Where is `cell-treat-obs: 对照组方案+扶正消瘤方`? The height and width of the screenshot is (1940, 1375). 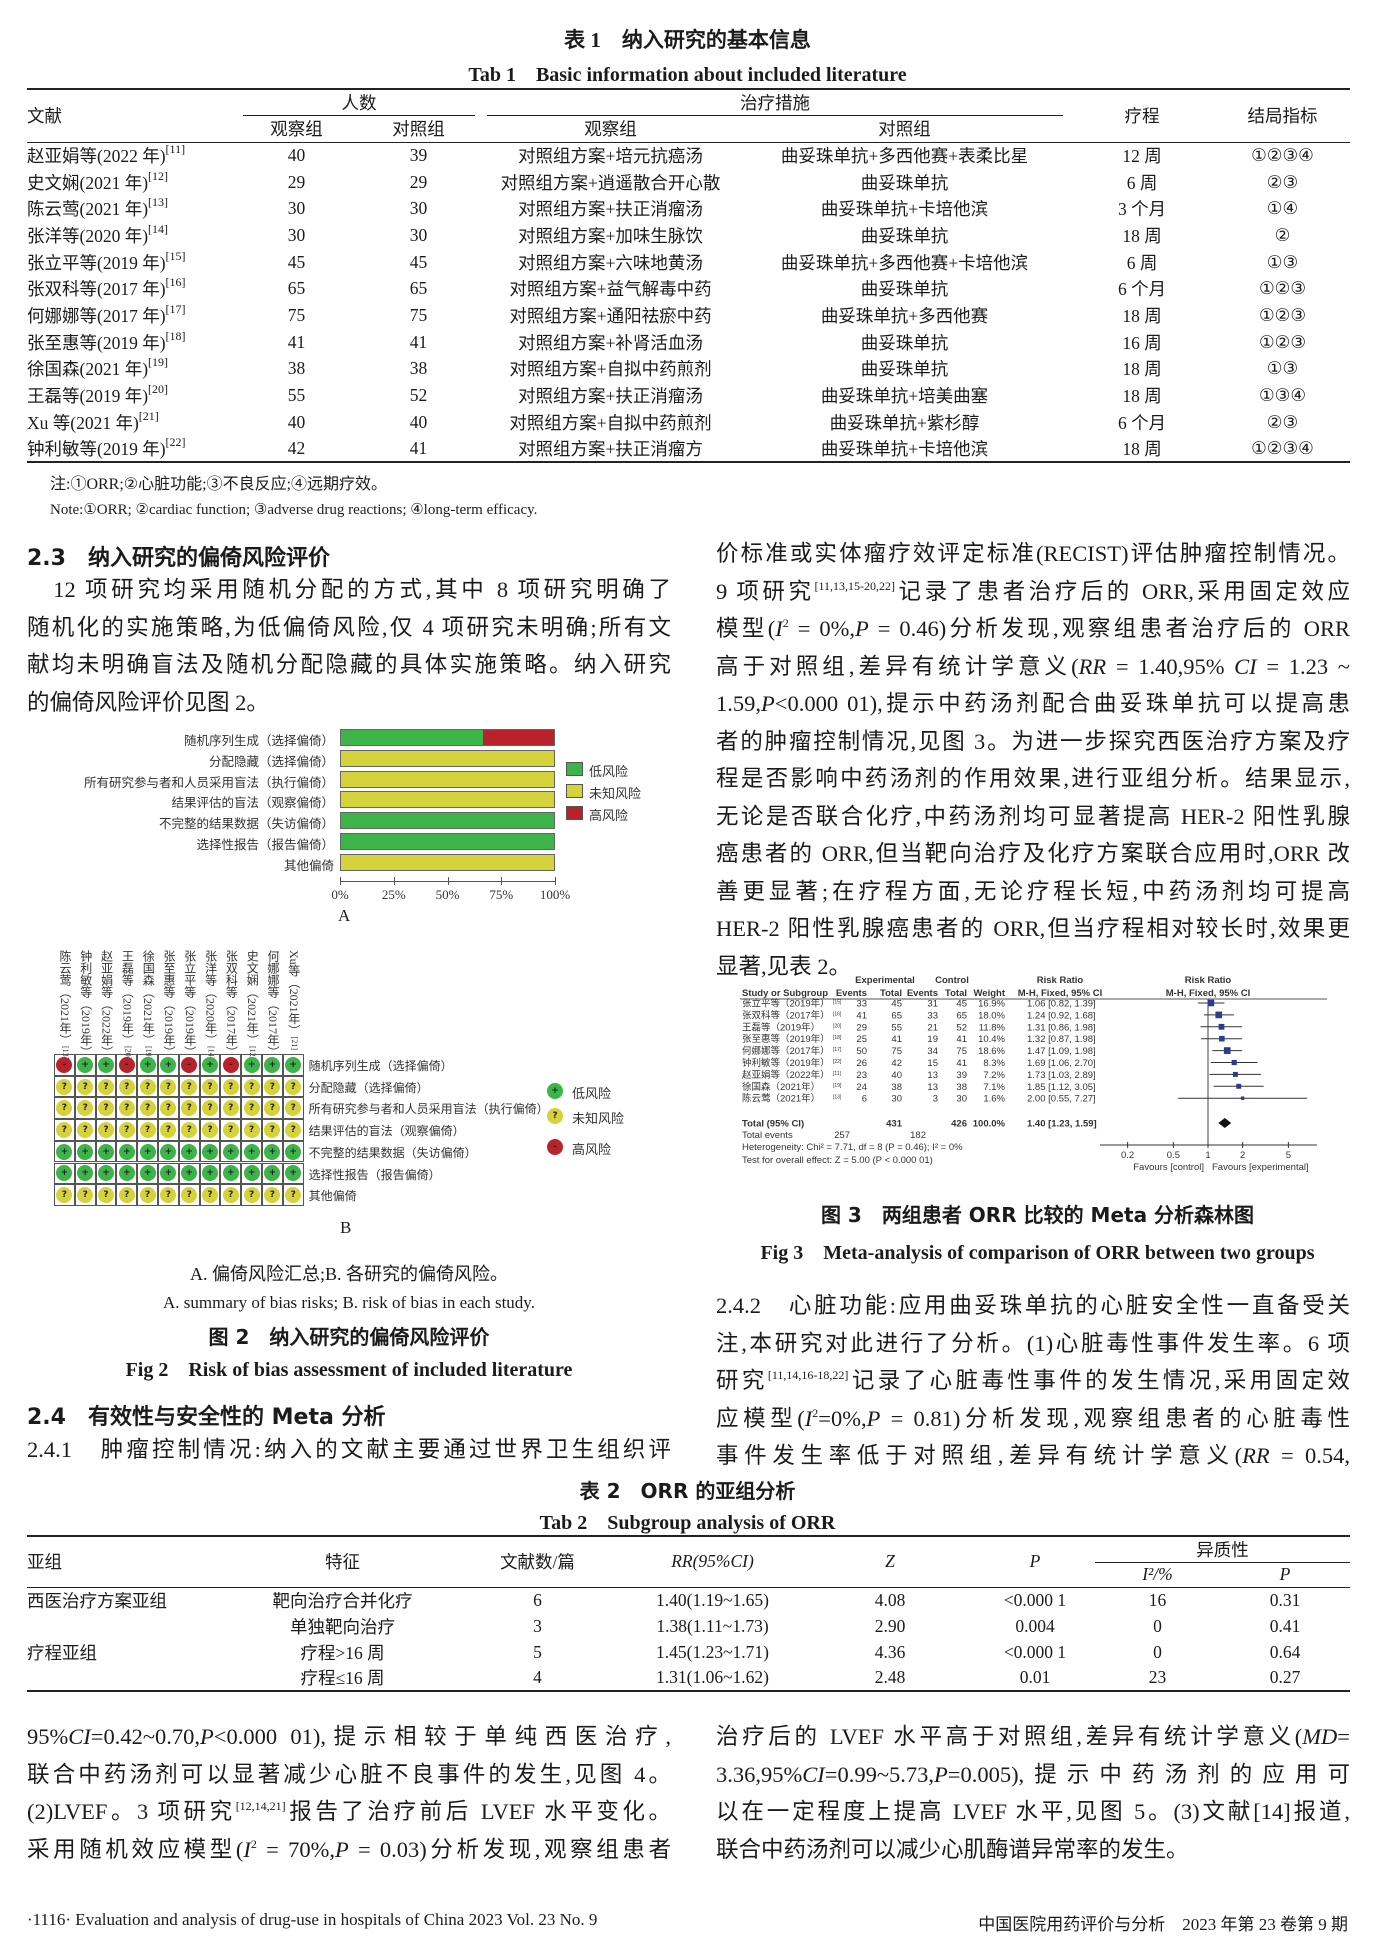
cell-treat-obs: 对照组方案+扶正消瘤方 is located at coordinates (610, 448).